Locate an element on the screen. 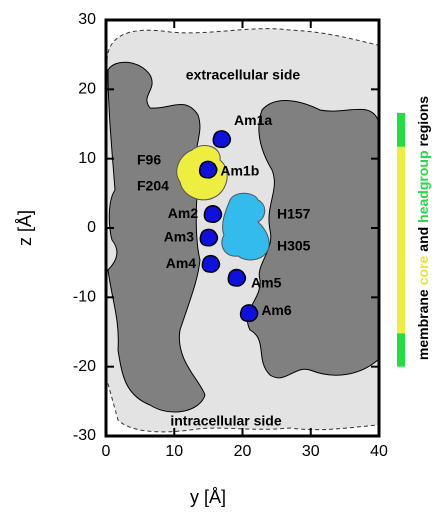 This screenshot has width=432, height=521. annotation: extracellular side is located at coordinates (243, 75).